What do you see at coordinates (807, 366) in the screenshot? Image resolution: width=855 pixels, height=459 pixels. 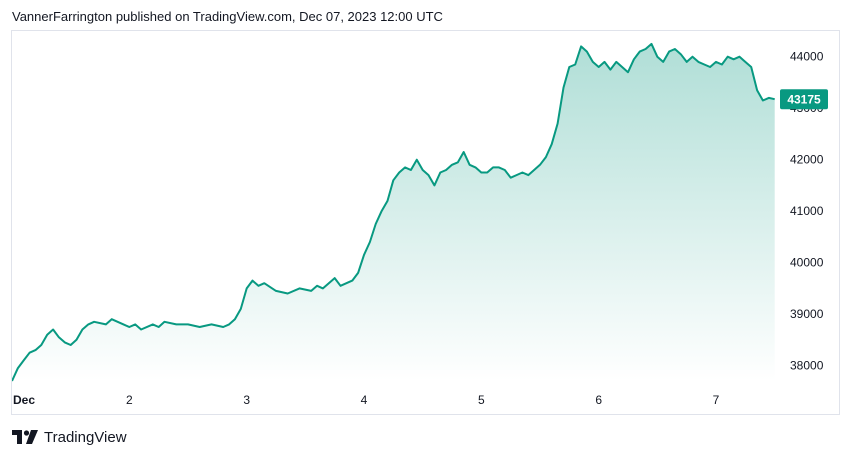 I see `y-tick-label: 38000` at bounding box center [807, 366].